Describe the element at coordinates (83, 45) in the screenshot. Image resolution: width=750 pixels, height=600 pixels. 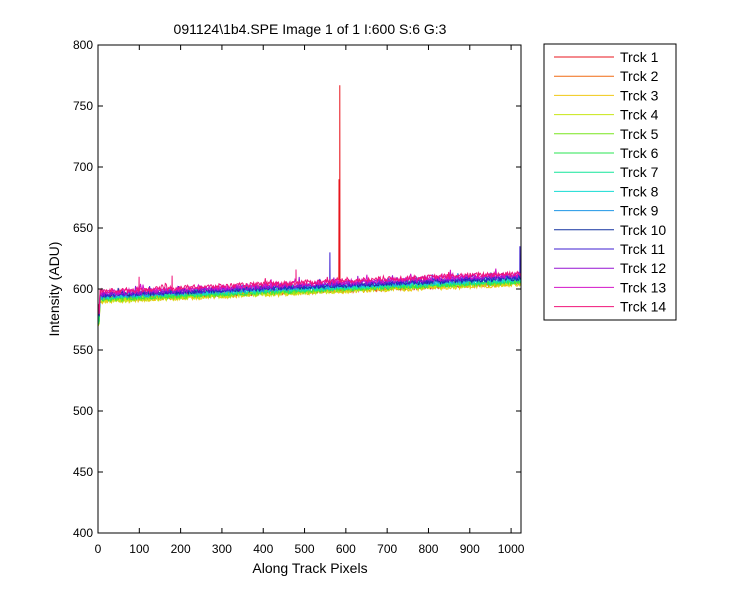
I see `y-tick-label: 800` at that location.